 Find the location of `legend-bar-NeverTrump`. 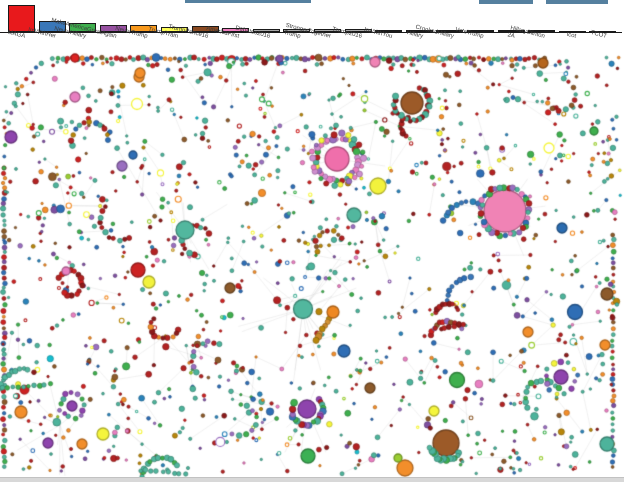

legend-bar-NeverTrump is located at coordinates (144, 28).